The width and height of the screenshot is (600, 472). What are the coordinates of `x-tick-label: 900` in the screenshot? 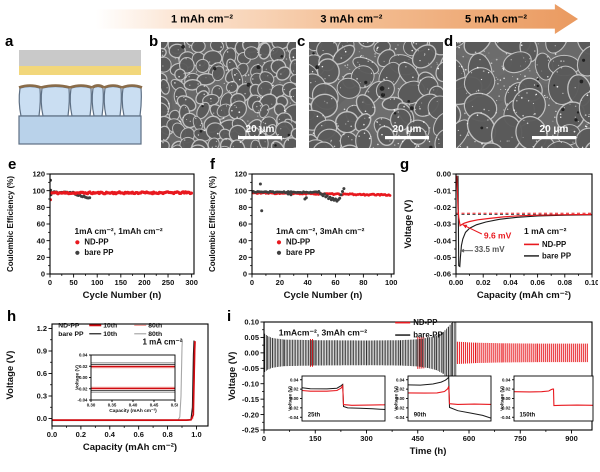 It's located at (571, 438).